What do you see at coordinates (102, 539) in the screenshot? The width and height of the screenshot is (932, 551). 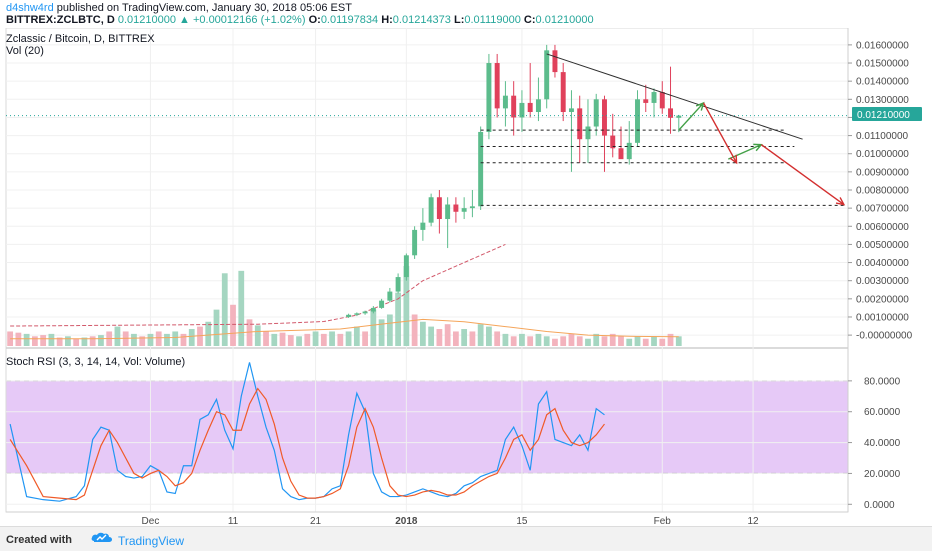 I see `tradingview-logo-icon` at bounding box center [102, 539].